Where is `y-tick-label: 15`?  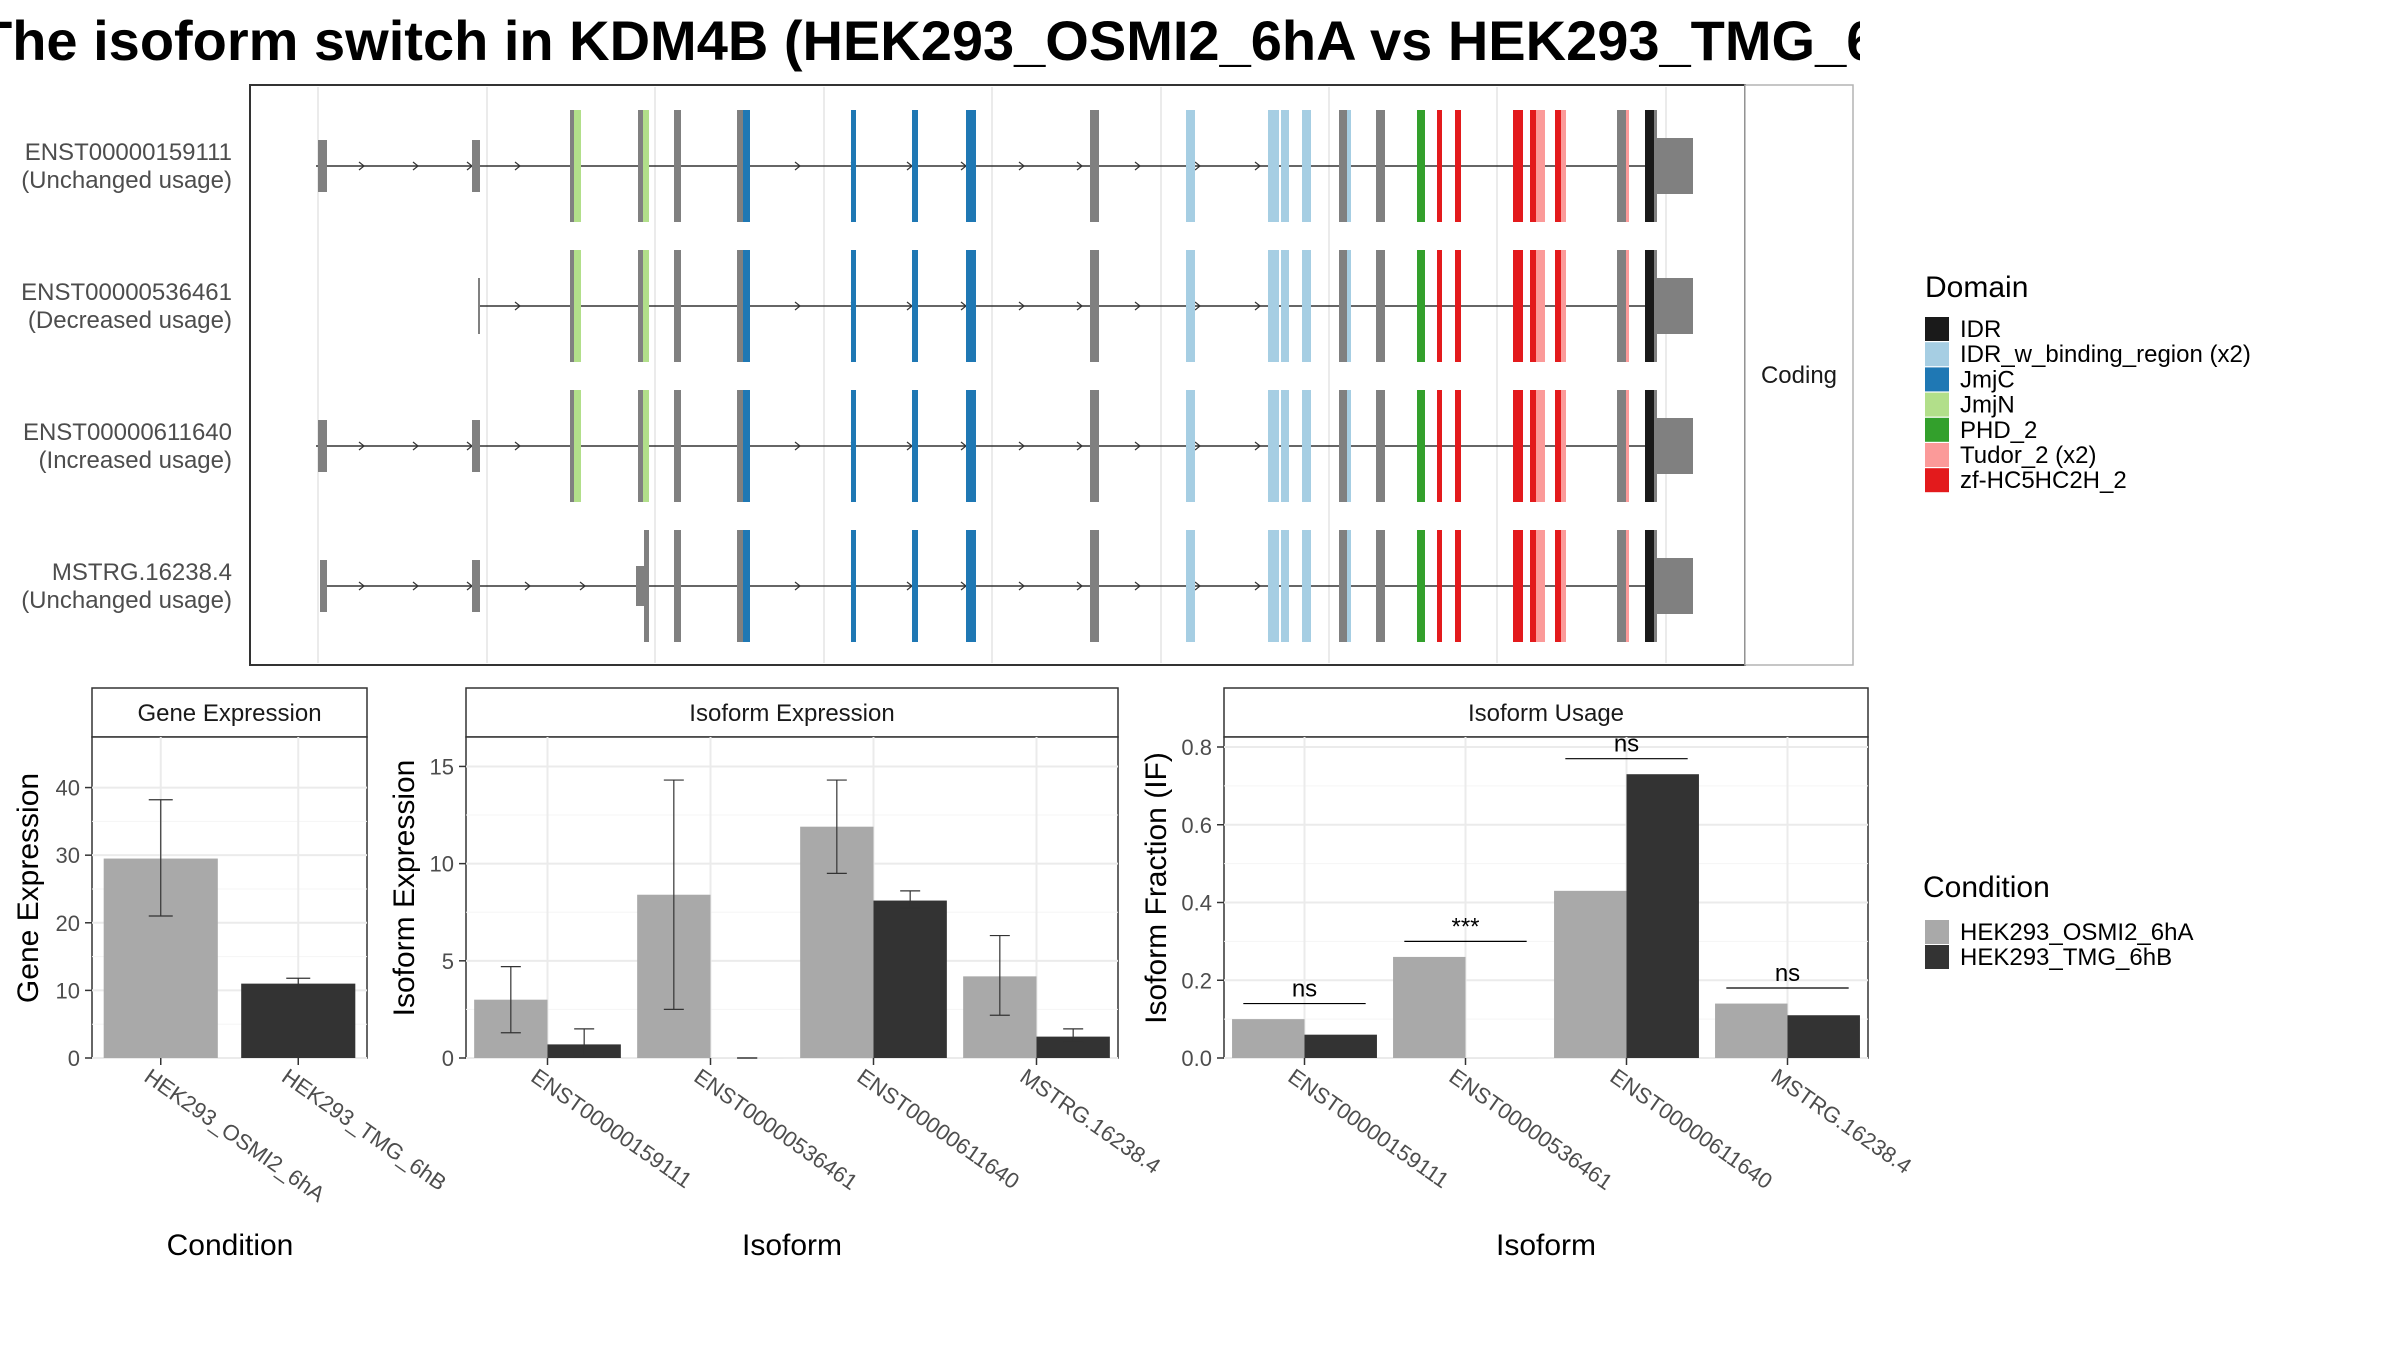
y-tick-label: 15 is located at coordinates (442, 766).